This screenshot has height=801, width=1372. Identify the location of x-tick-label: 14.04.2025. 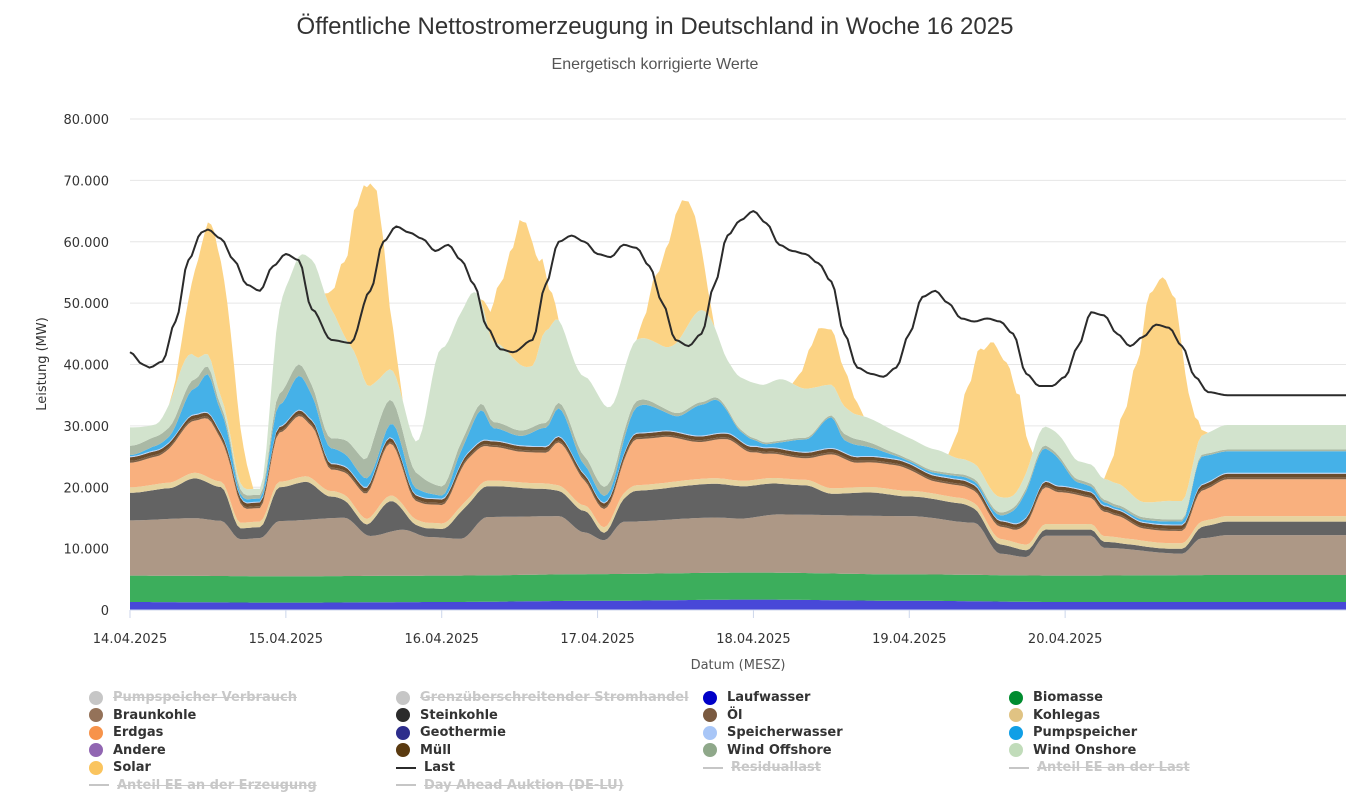
(130, 639).